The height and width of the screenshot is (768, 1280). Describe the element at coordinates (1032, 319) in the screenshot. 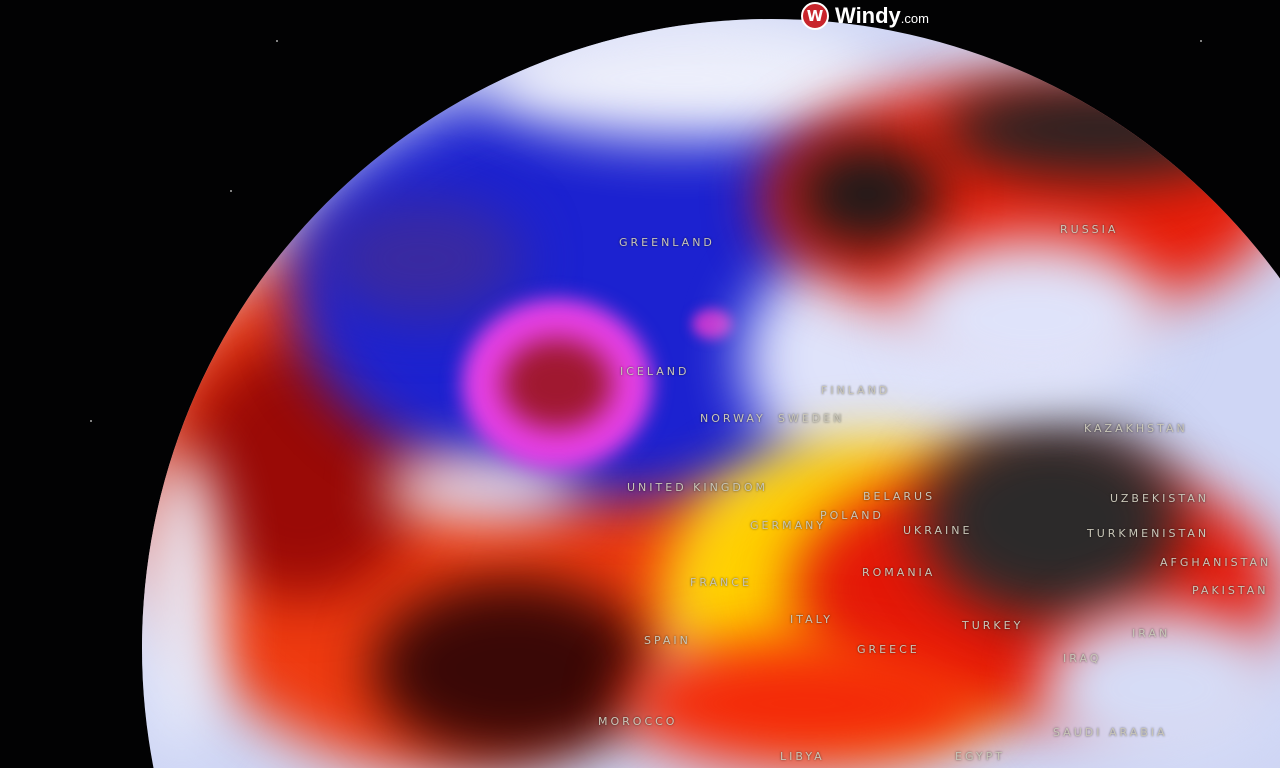

I see `neutral-central-russia` at that location.